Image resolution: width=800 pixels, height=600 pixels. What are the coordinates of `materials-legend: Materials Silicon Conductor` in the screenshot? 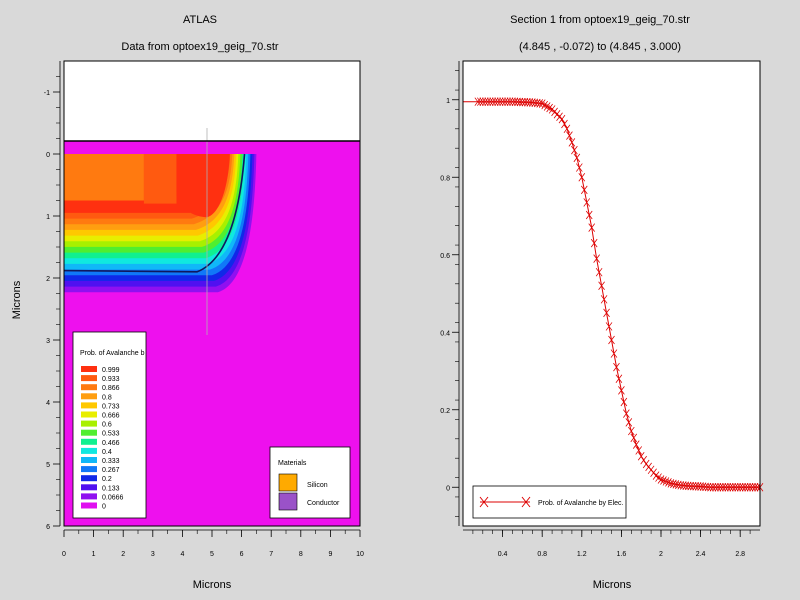 It's located at (310, 482).